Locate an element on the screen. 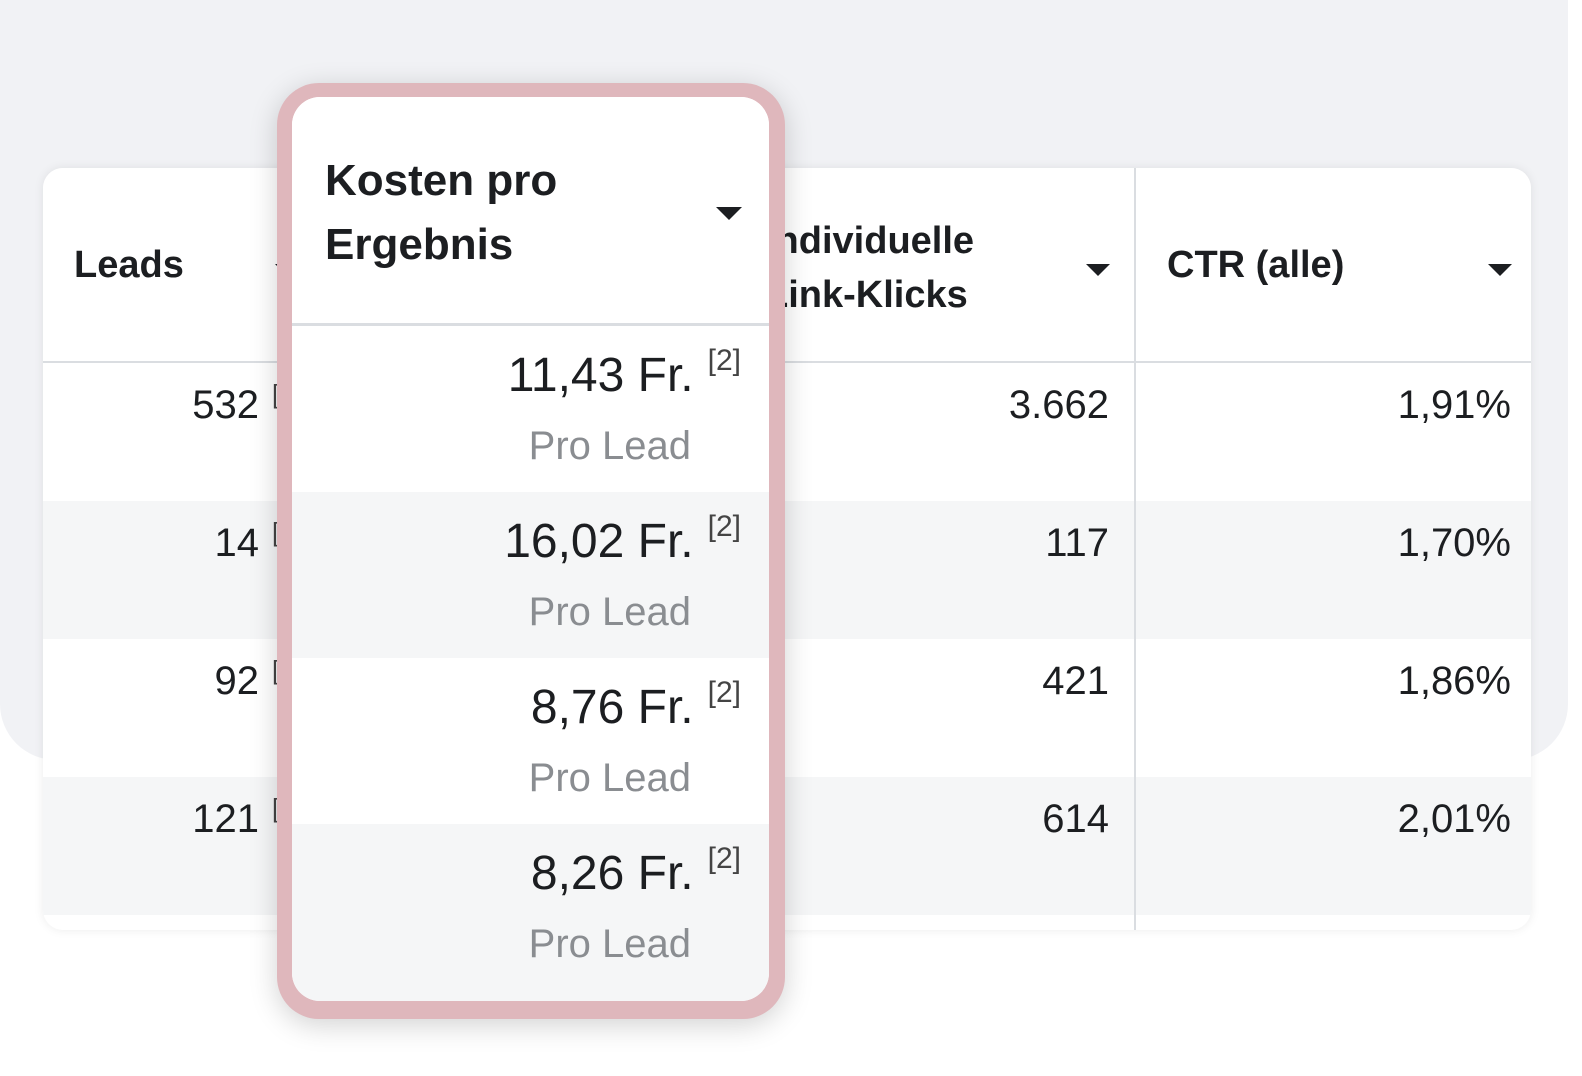  cost-value: 11,43 Fr. [2] is located at coordinates (624, 373).